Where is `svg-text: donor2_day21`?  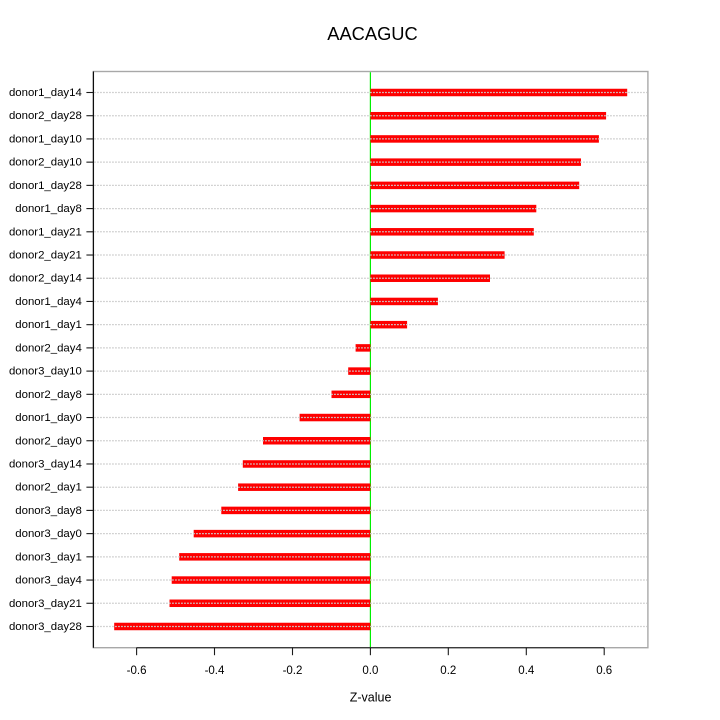
svg-text: donor2_day21 is located at coordinates (45, 256).